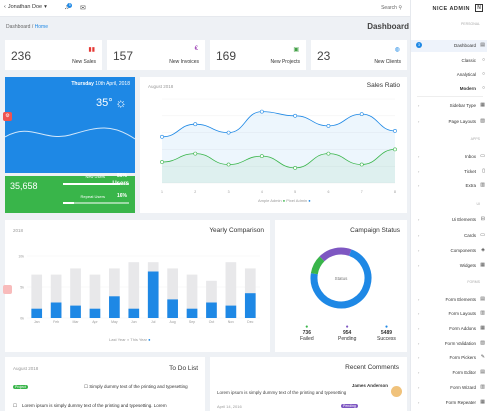  Describe the element at coordinates (482, 402) in the screenshot. I see `repeater-icon: ▦` at that location.